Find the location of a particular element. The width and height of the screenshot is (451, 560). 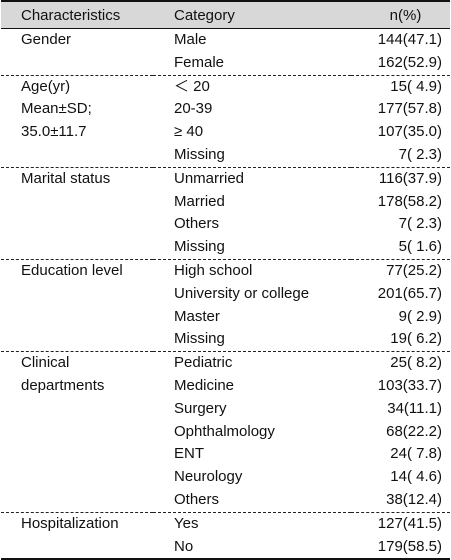

cell-category: Surgery is located at coordinates (200, 408).